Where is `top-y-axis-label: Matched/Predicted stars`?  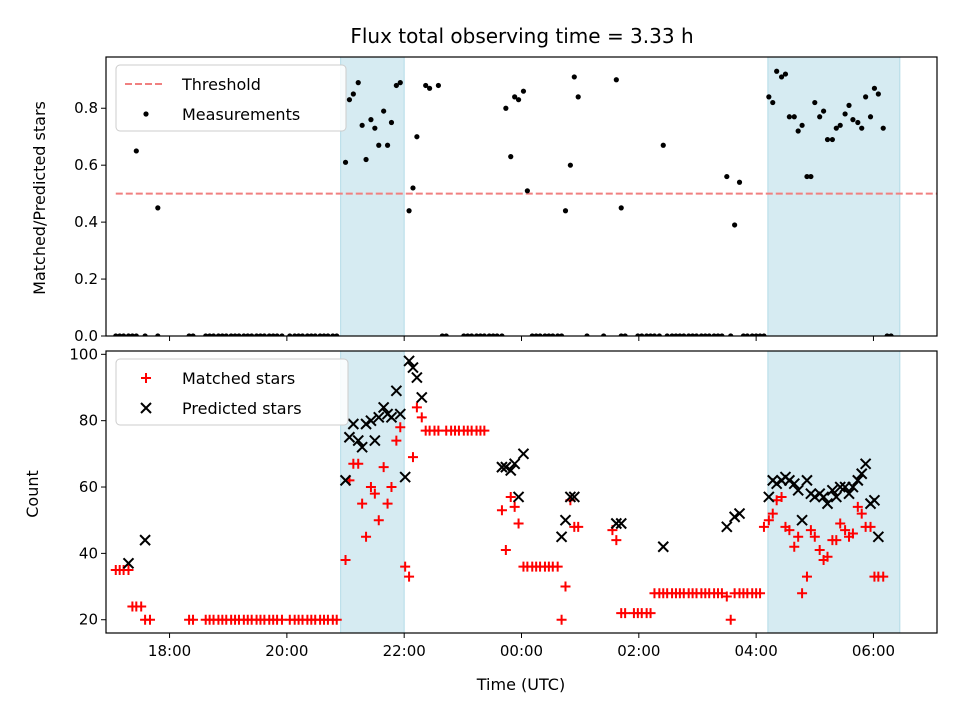 top-y-axis-label: Matched/Predicted stars is located at coordinates (39, 198).